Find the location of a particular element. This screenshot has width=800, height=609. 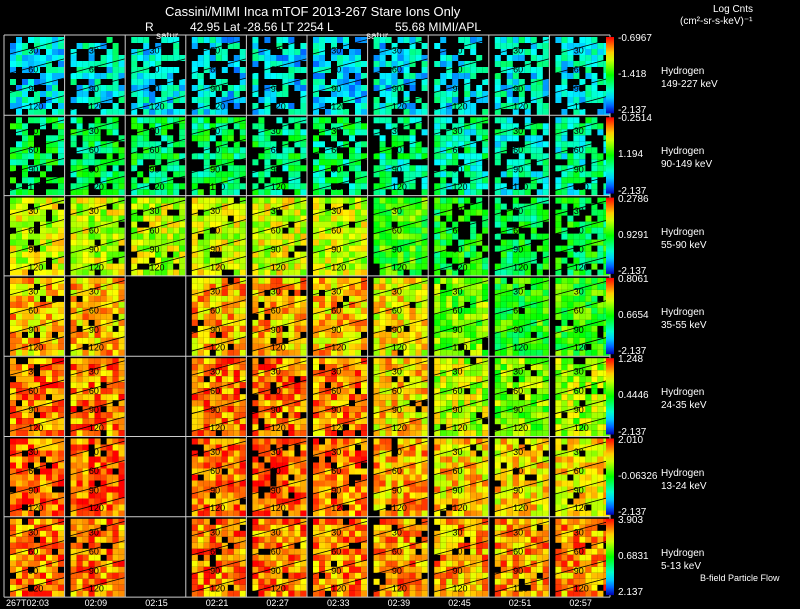

contour-label: 120 is located at coordinates (520, 267).